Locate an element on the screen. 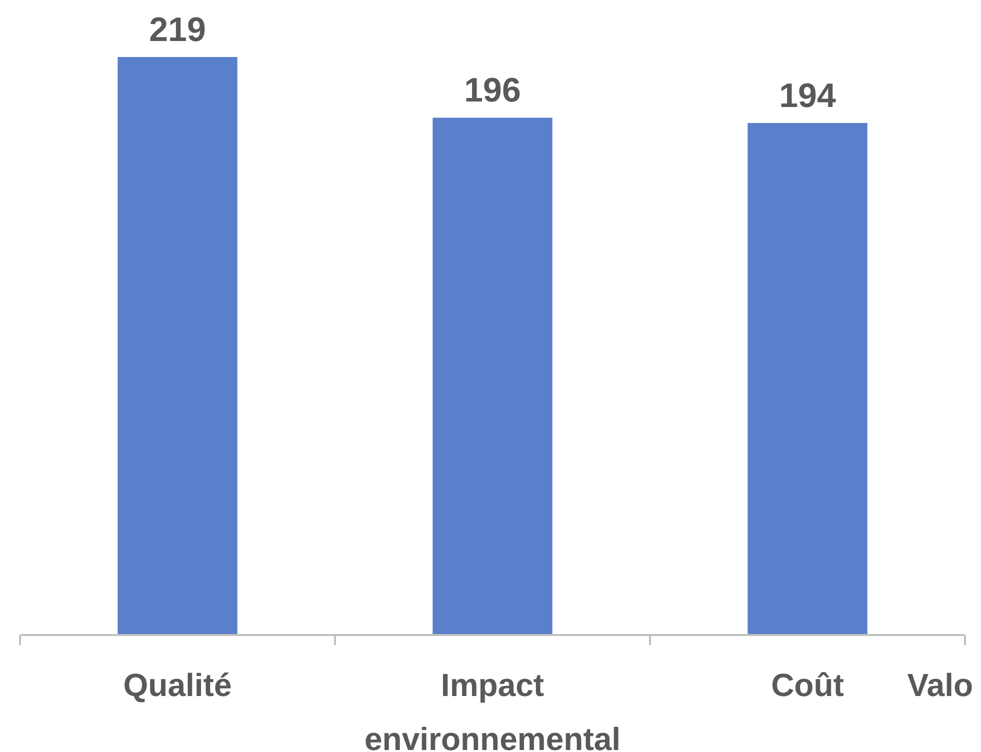  data-label: 194 is located at coordinates (807, 95).